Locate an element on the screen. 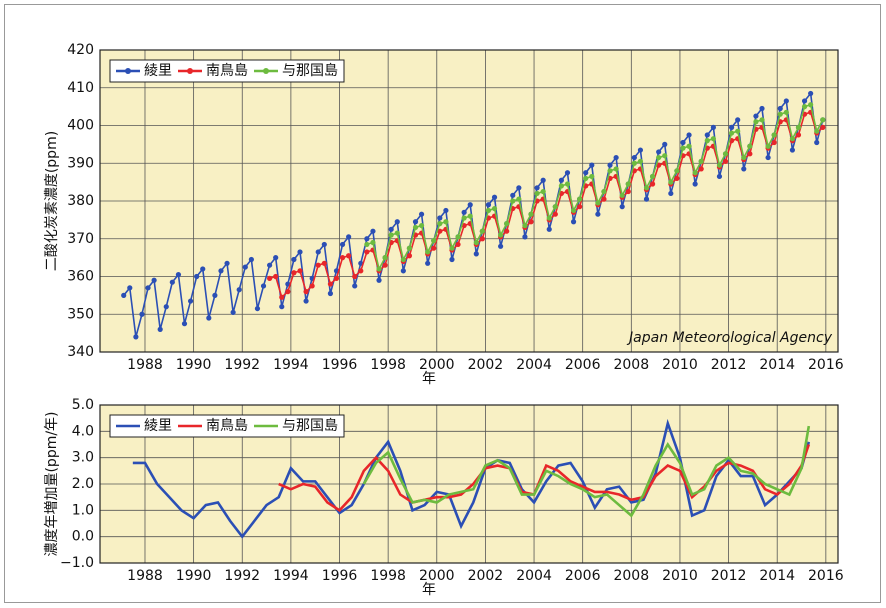 The height and width of the screenshot is (608, 886). y-tick-label: 410 is located at coordinates (80, 88).